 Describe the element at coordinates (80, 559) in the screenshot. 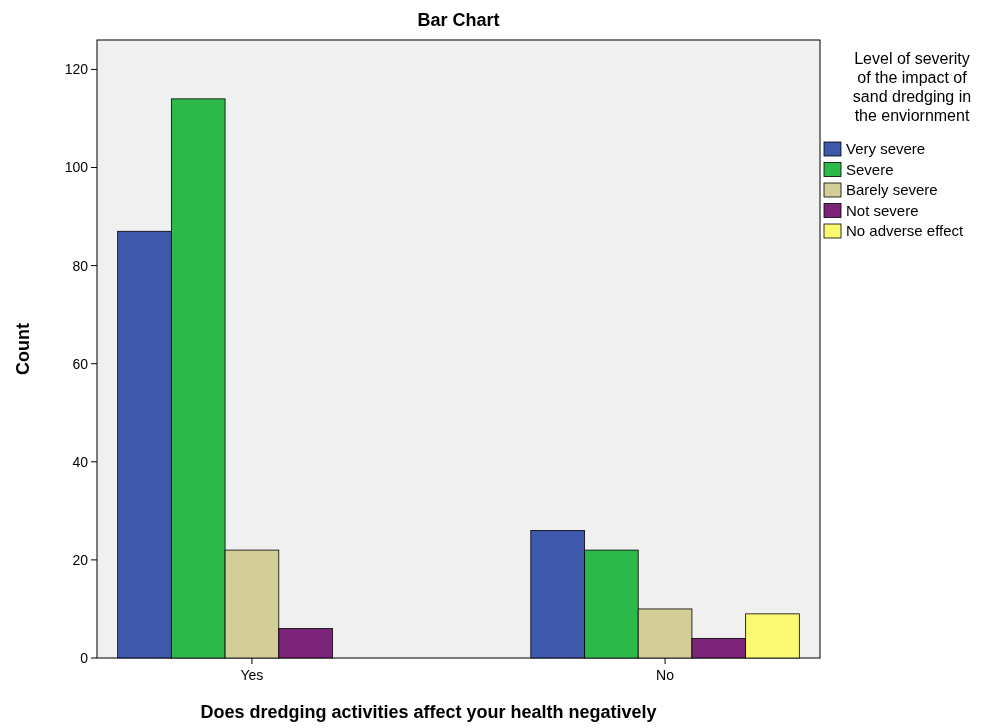

I see `y-tick-label: 20` at that location.